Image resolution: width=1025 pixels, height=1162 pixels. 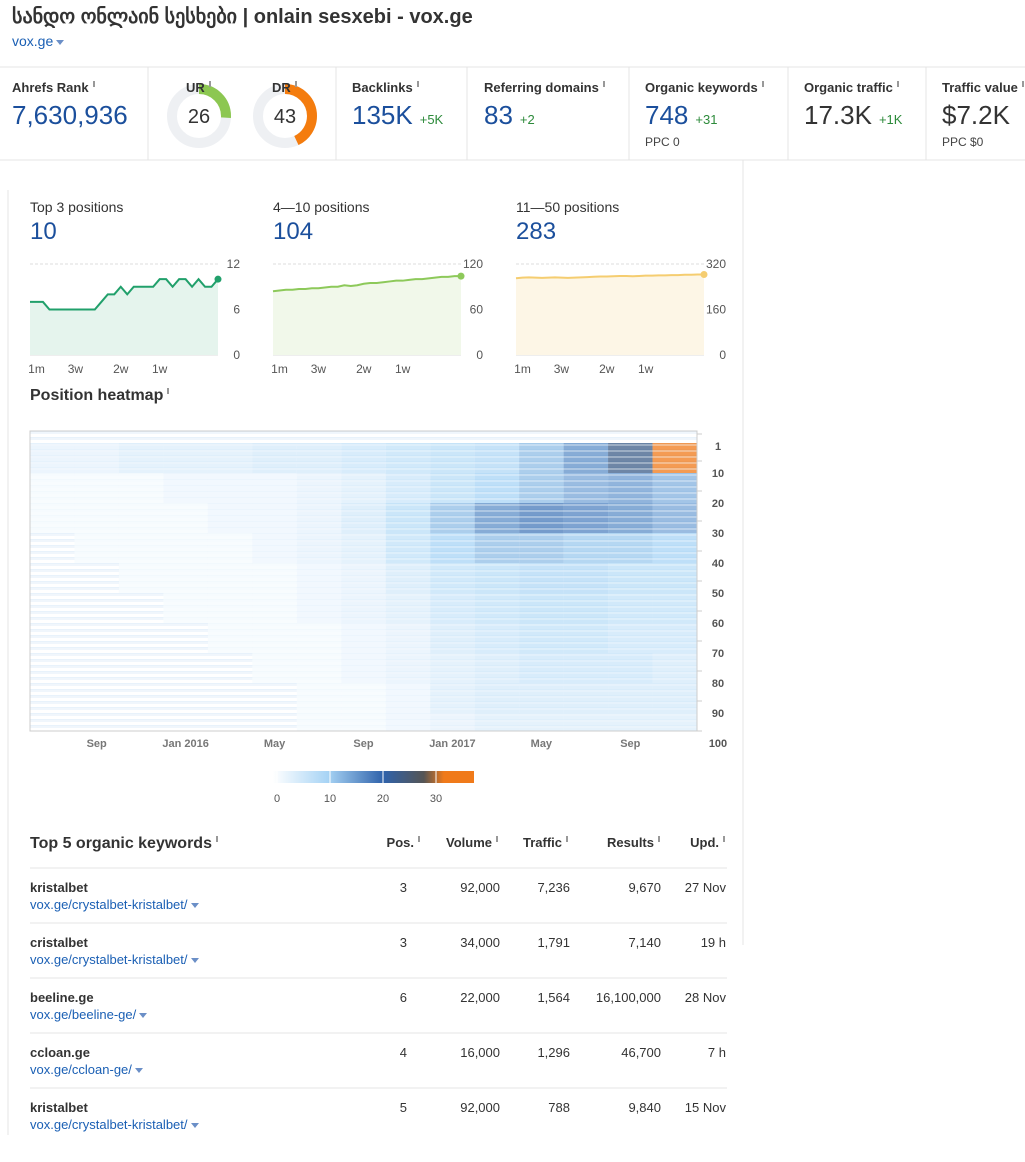 What do you see at coordinates (559, 1107) in the screenshot?
I see `cell: 788` at bounding box center [559, 1107].